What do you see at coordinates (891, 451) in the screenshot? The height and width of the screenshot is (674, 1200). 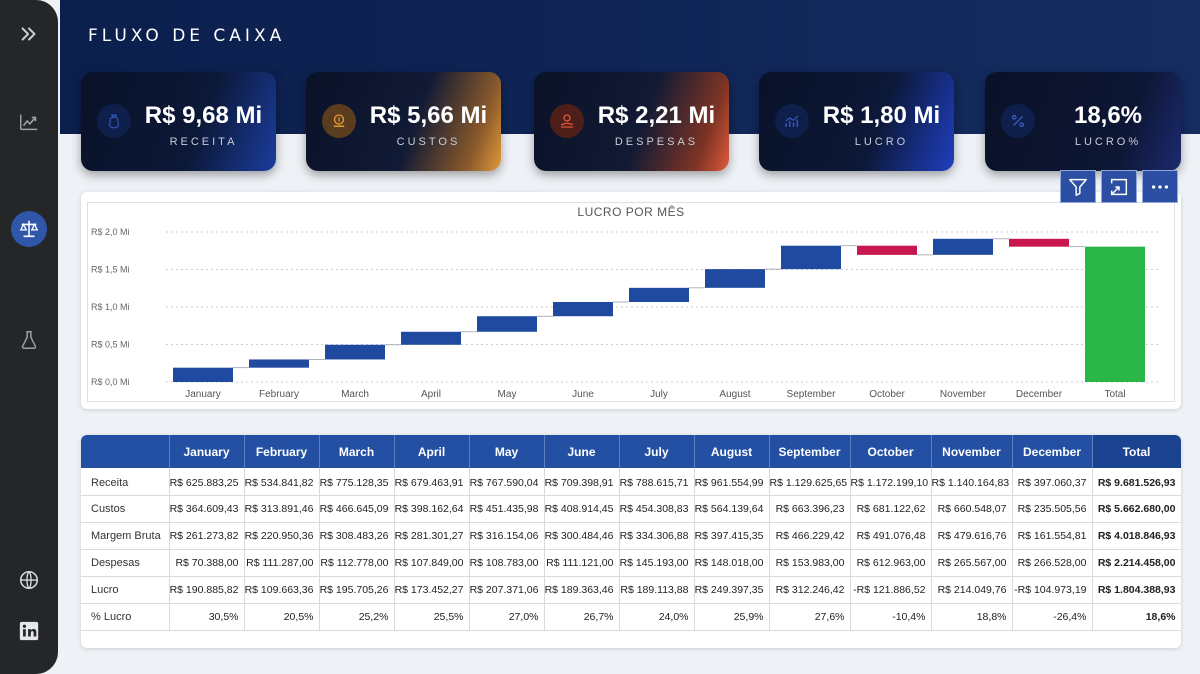 I see `column-header: October` at bounding box center [891, 451].